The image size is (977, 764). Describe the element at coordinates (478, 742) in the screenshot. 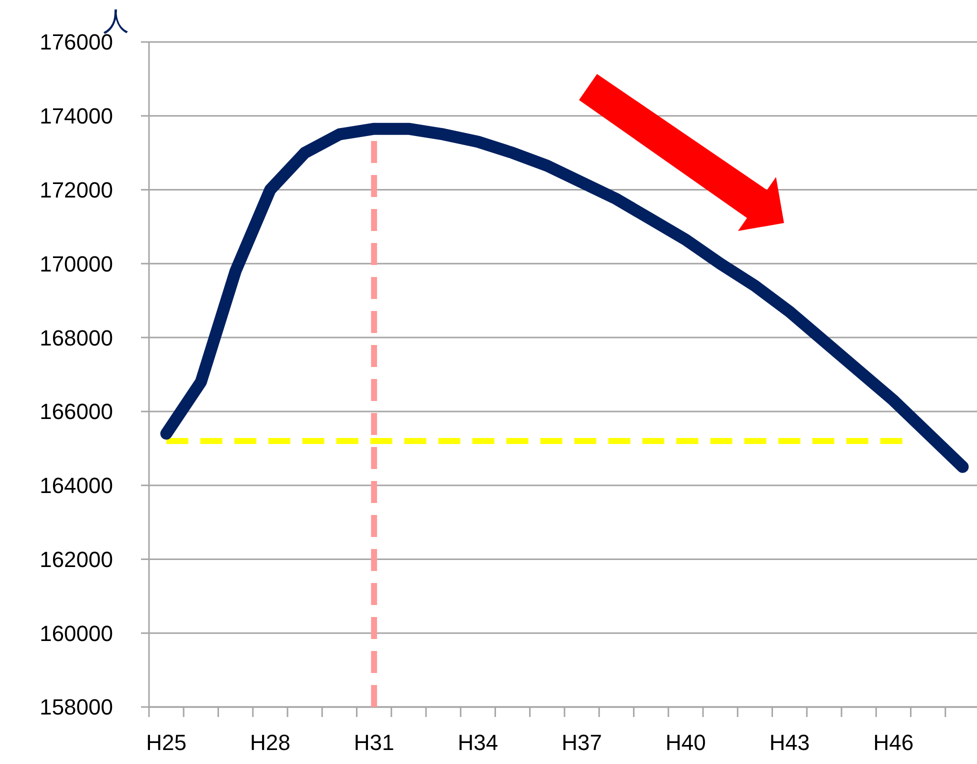

I see `x-tick-label: H34` at that location.